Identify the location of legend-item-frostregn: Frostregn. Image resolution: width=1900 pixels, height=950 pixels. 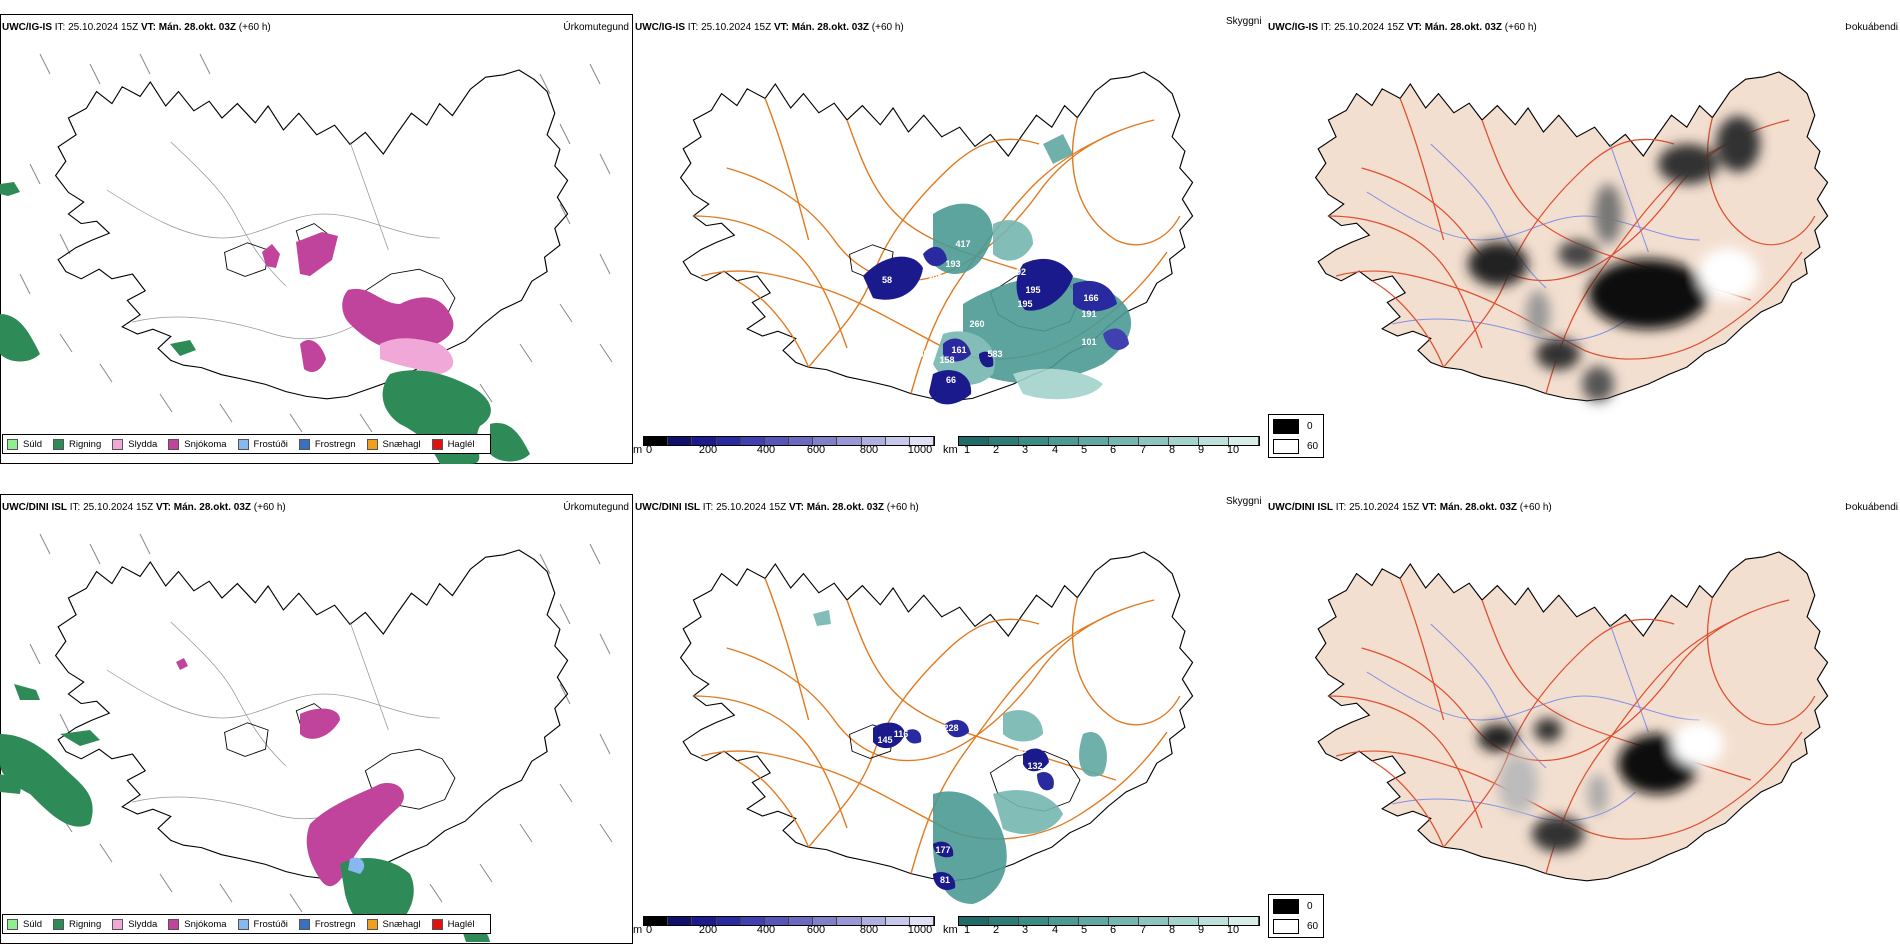
(327, 444).